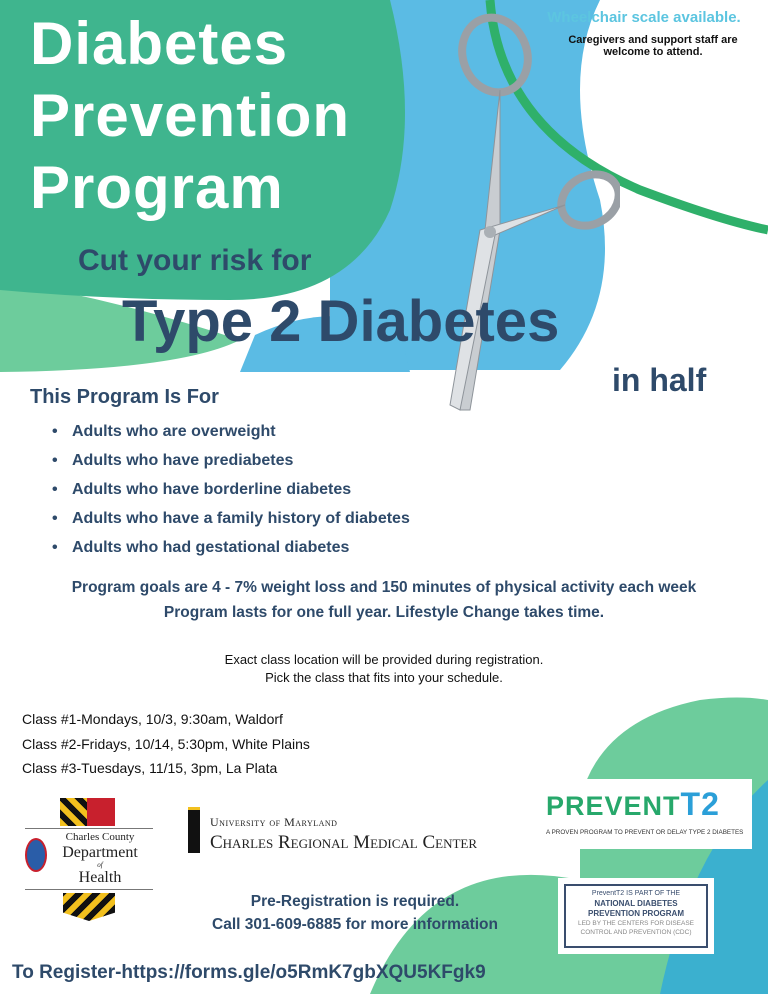  I want to click on list-item: • Adults who have borderline diabetes, so click(202, 489).